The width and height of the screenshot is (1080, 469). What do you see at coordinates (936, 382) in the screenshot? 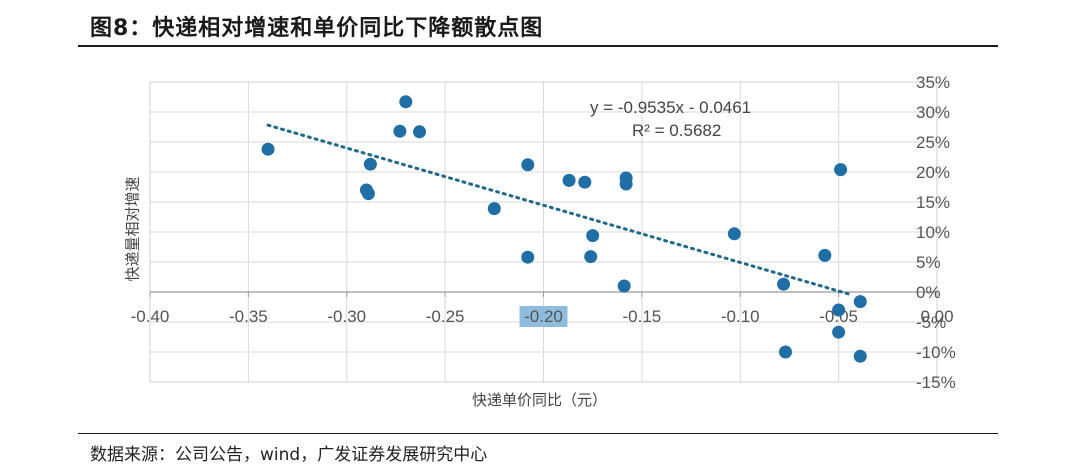
I see `y-tick-label: -15%` at bounding box center [936, 382].